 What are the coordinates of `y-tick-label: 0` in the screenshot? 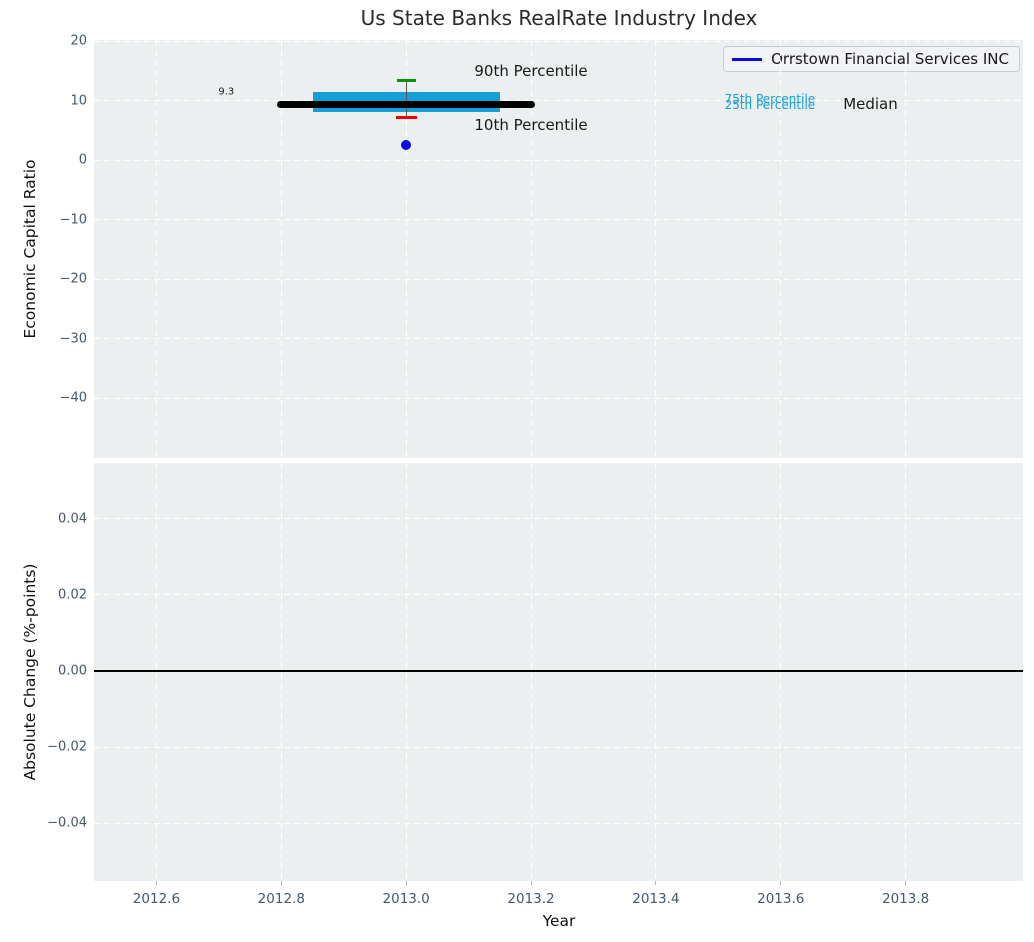 It's located at (82, 160).